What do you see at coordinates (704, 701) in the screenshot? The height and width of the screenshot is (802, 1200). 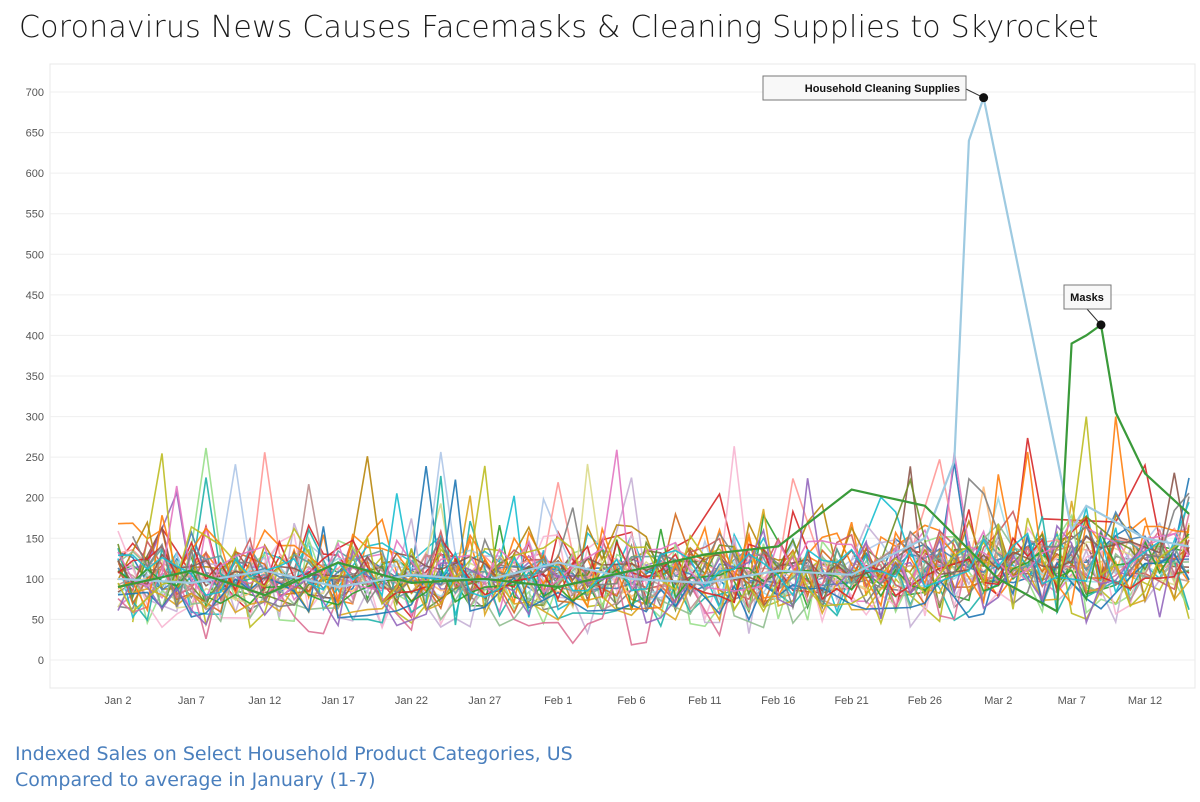 I see `x-tick-label: Feb 11` at bounding box center [704, 701].